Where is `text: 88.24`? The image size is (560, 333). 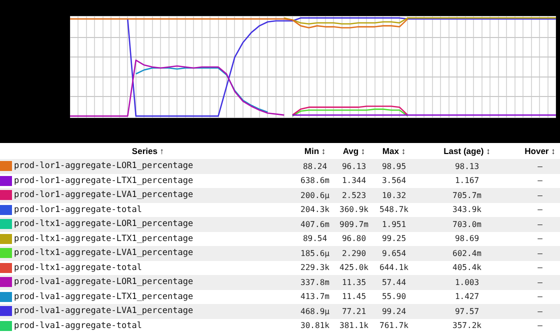 text: 88.24 is located at coordinates (315, 166).